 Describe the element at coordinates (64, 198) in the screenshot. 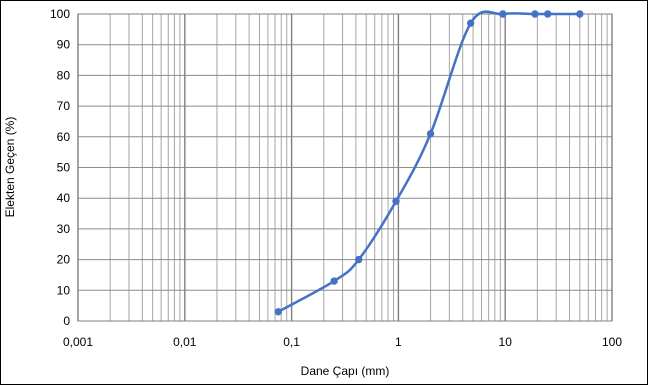

I see `y-tick-label: 40` at that location.